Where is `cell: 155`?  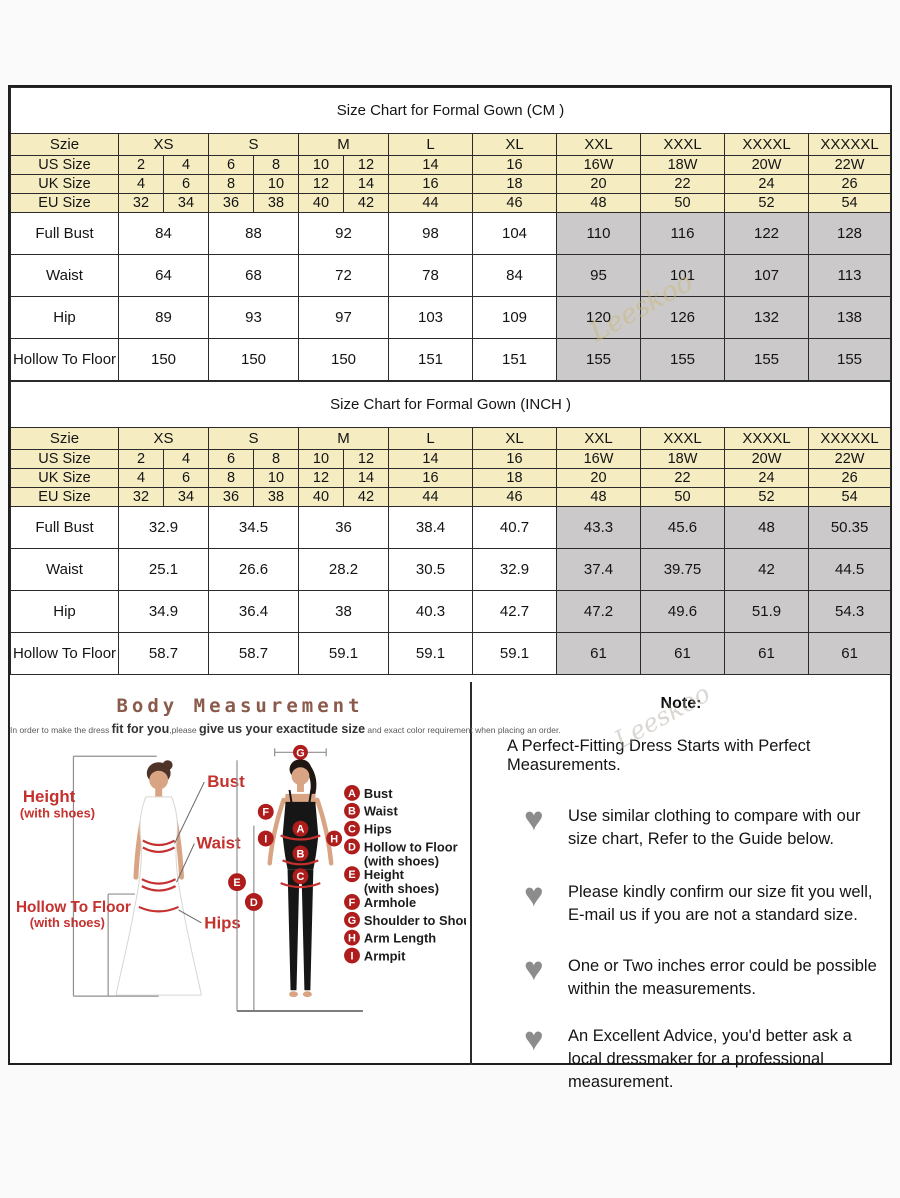 cell: 155 is located at coordinates (682, 359).